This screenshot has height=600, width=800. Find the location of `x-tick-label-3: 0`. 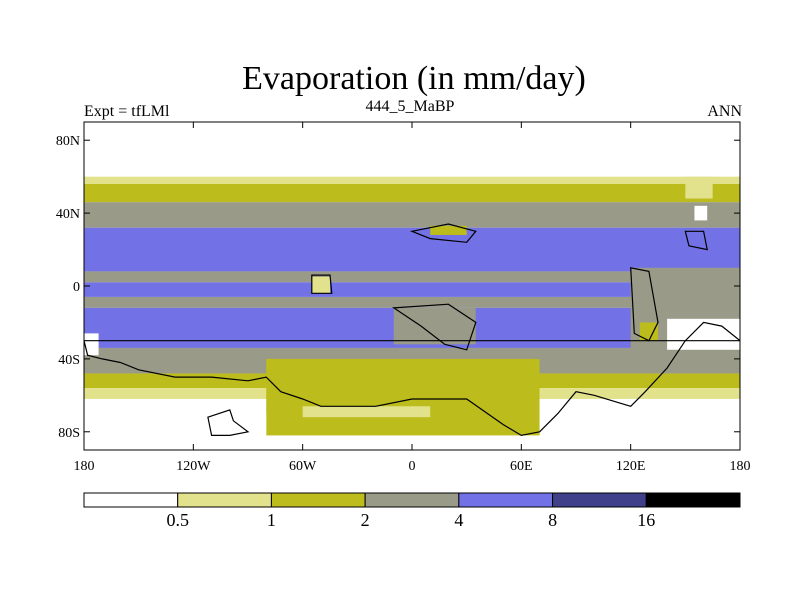

x-tick-label-3: 0 is located at coordinates (412, 466).